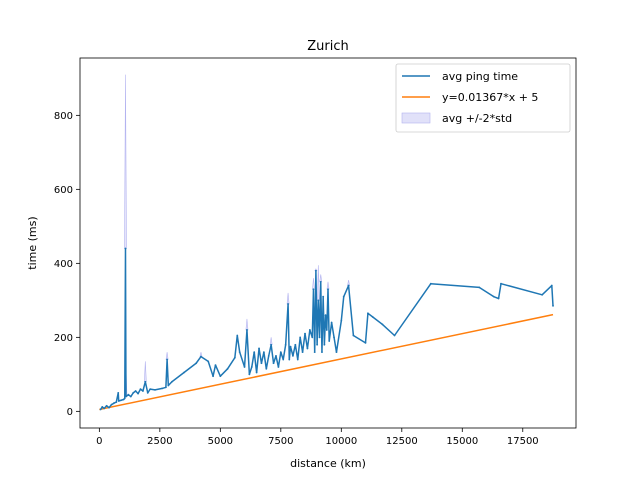  I want to click on legend-fit-label: y=0.01367*x + 5, so click(490, 97).